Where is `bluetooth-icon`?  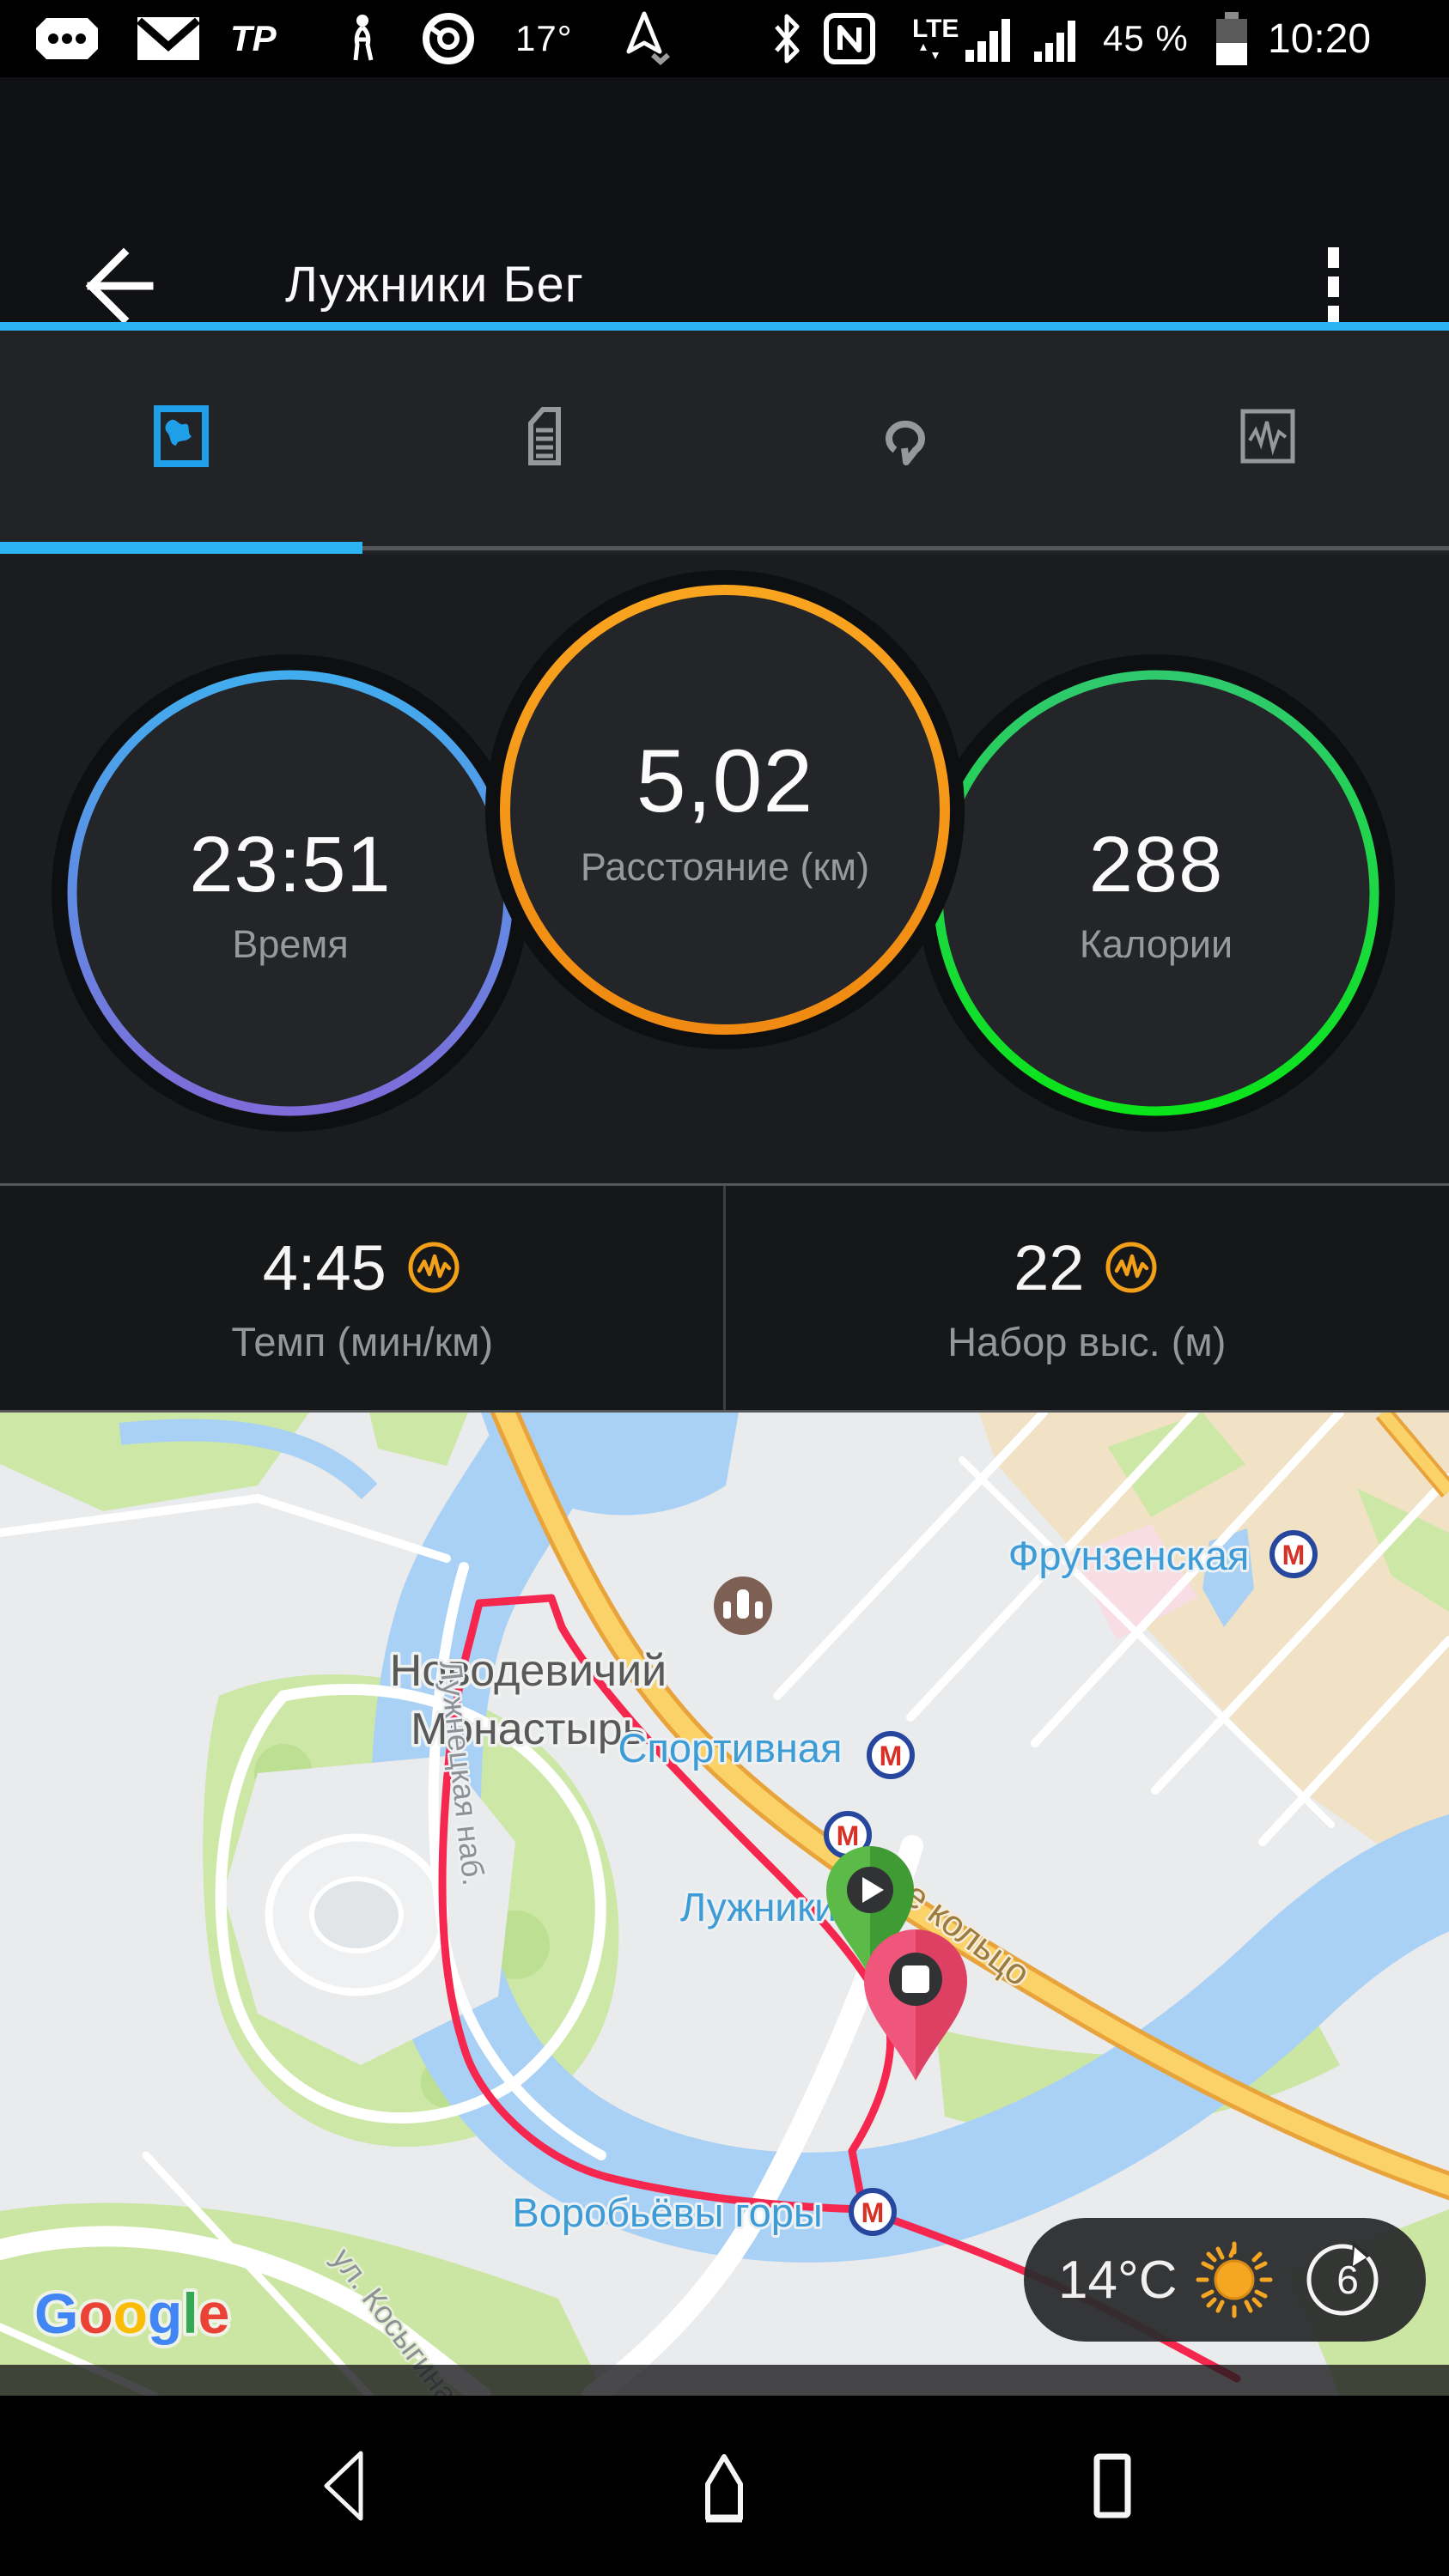 bluetooth-icon is located at coordinates (787, 38).